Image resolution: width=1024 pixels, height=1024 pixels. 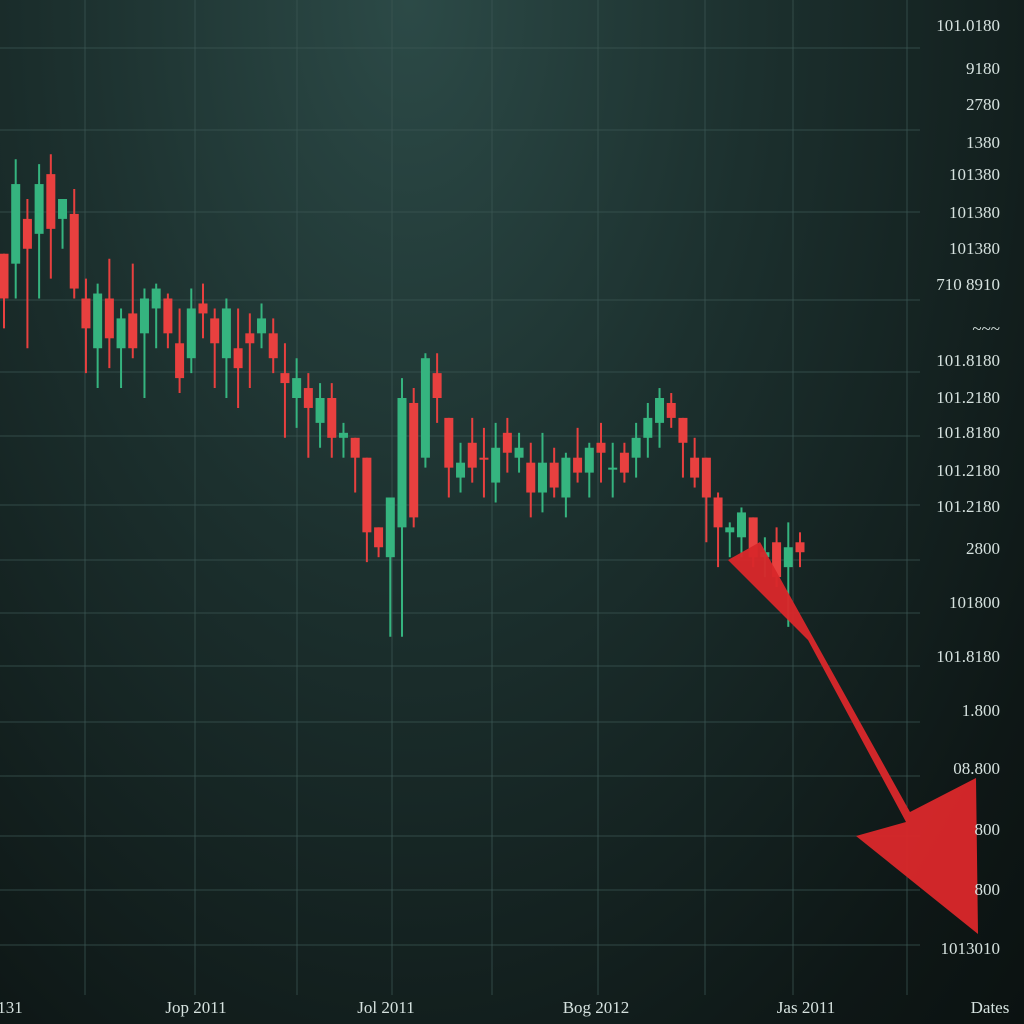 What do you see at coordinates (971, 948) in the screenshot?
I see `y-tick-label: 1013010` at bounding box center [971, 948].